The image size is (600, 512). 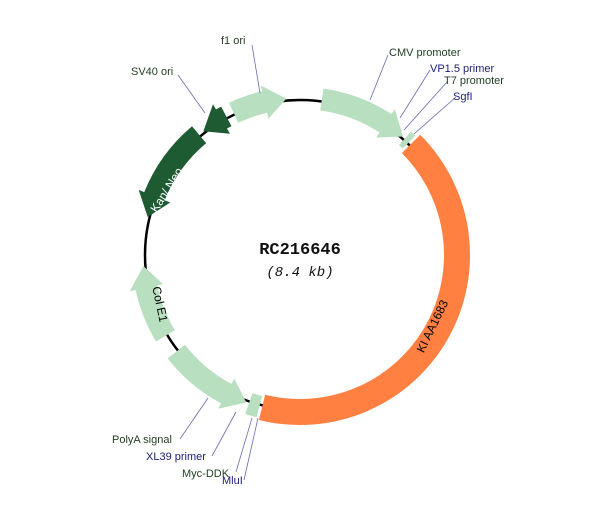 What do you see at coordinates (244, 445) in the screenshot?
I see `leader-myc-ddk` at bounding box center [244, 445].